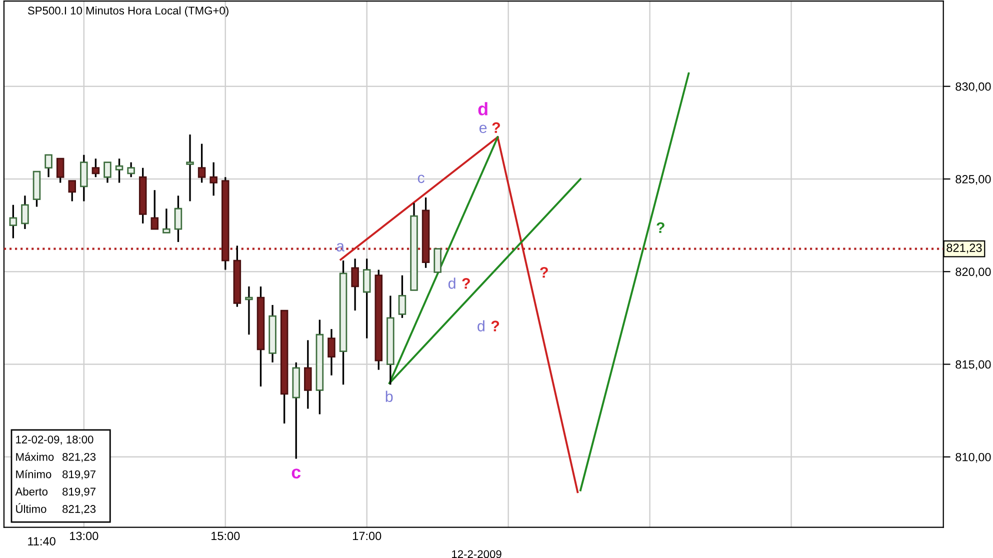  What do you see at coordinates (477, 554) in the screenshot?
I see `text: 12-2-2009` at bounding box center [477, 554].